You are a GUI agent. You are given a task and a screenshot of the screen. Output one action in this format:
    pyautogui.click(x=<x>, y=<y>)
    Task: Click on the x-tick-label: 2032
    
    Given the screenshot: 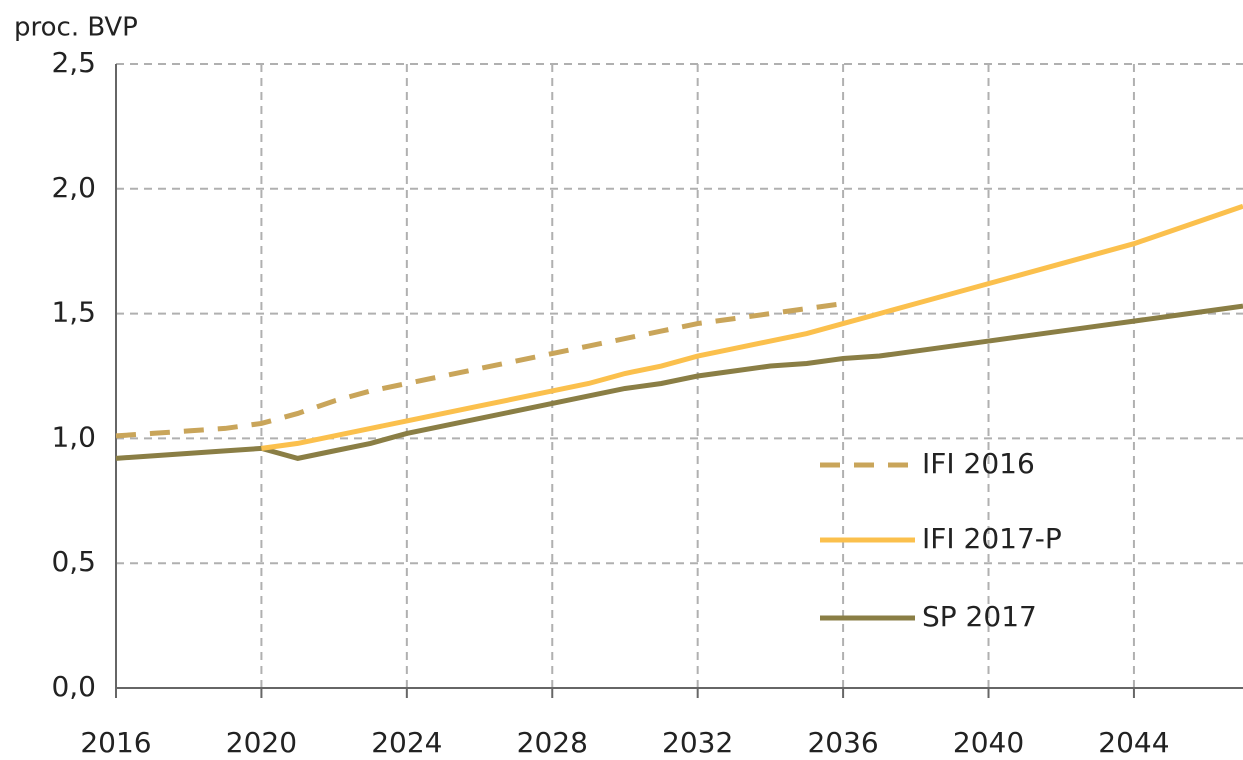 What is the action you would take?
    pyautogui.click(x=697, y=742)
    